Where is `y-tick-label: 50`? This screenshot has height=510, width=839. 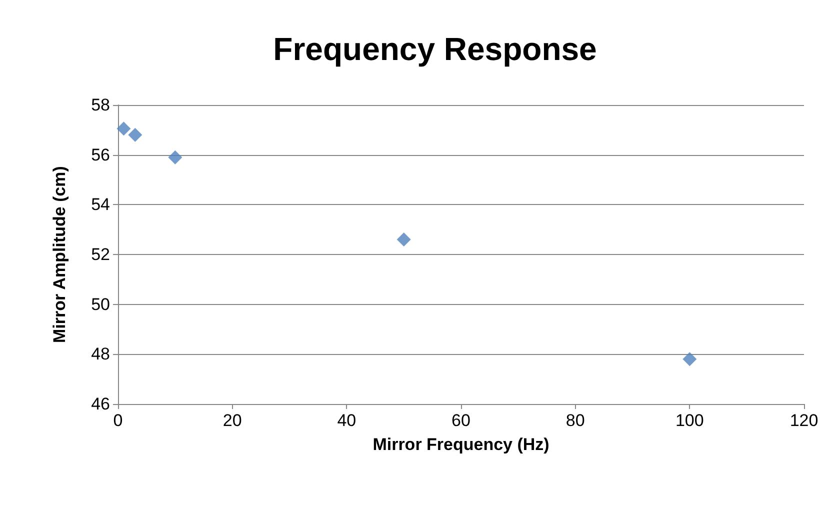 y-tick-label: 50 is located at coordinates (100, 304).